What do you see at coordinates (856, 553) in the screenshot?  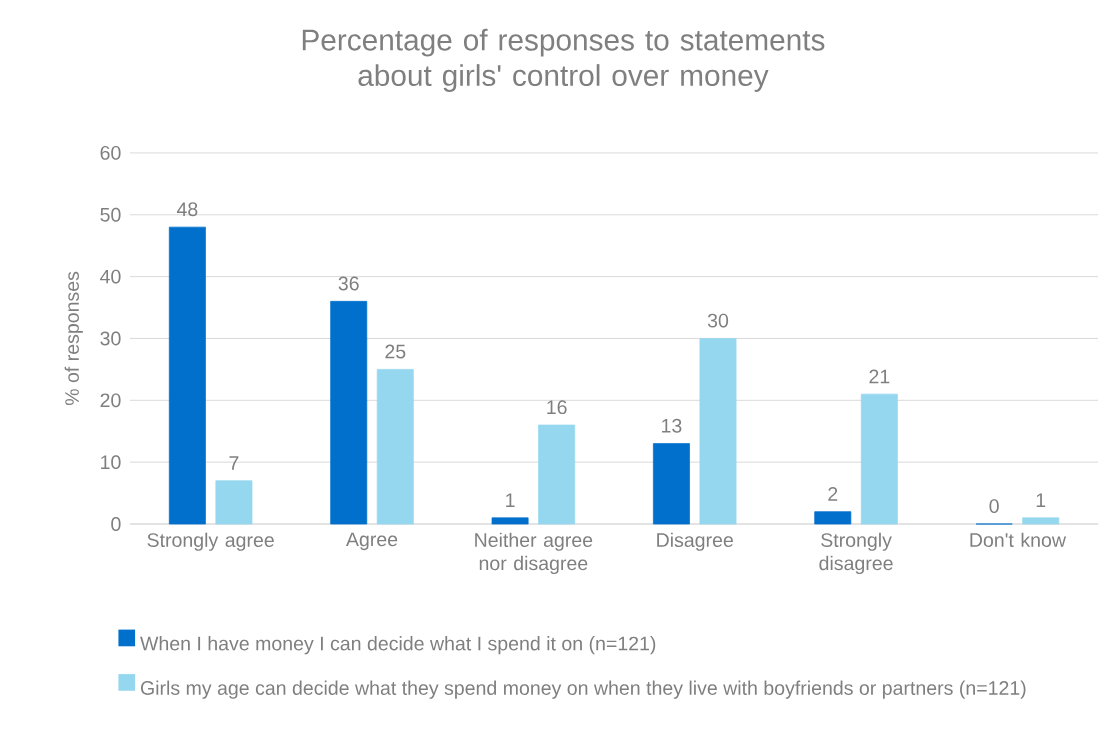 I see `x-tick-label: Strongly disagree` at bounding box center [856, 553].